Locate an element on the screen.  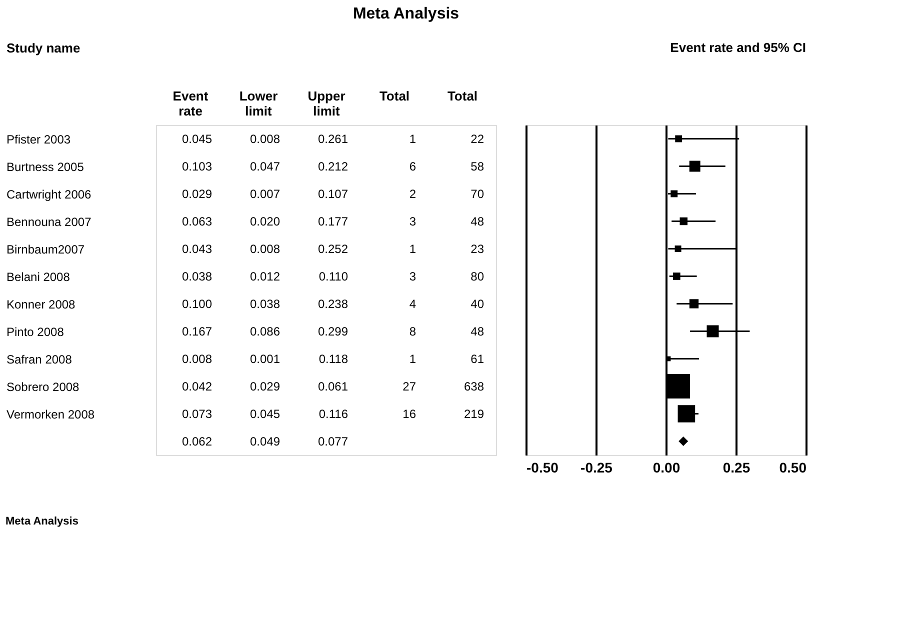
data-label: 0.177 is located at coordinates (333, 221).